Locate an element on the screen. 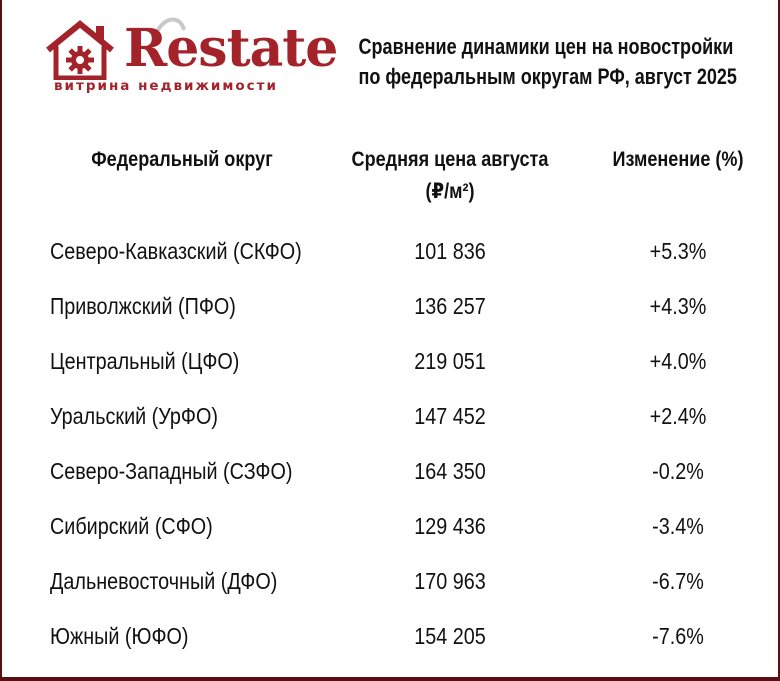 This screenshot has width=780, height=681. table-cell-price: 101 836 is located at coordinates (450, 251).